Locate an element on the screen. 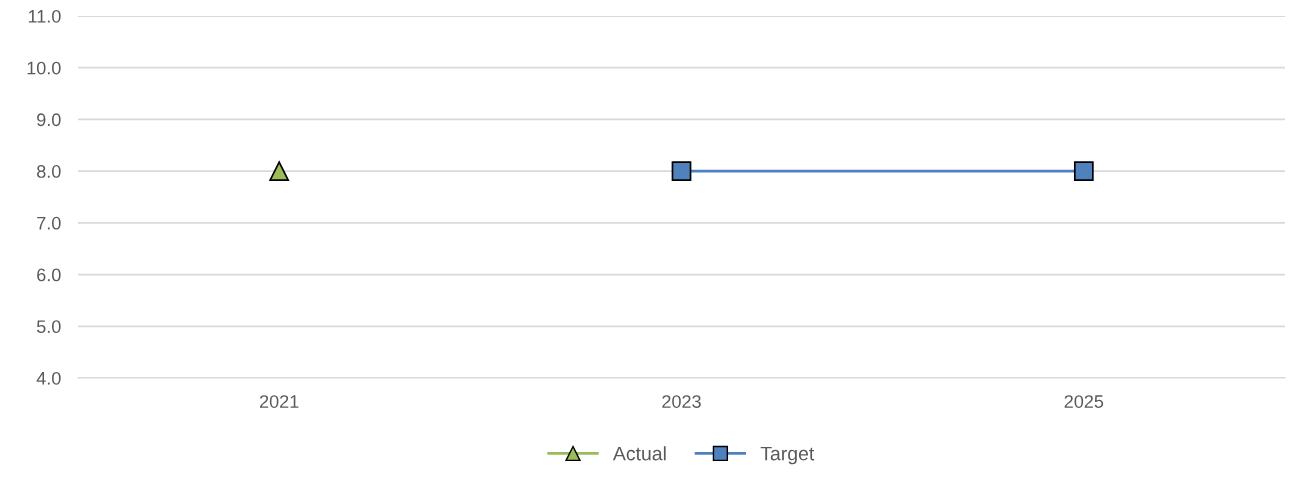 The height and width of the screenshot is (479, 1291). y-tick-label: 11.0 is located at coordinates (44, 16).